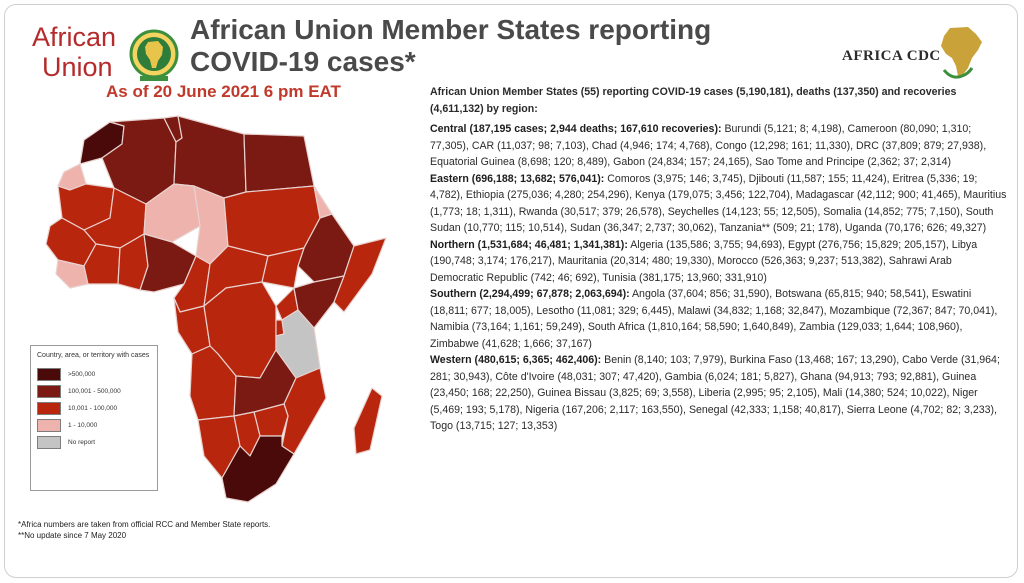 This screenshot has width=1024, height=583. I want to click on region-egypt, so click(279, 163).